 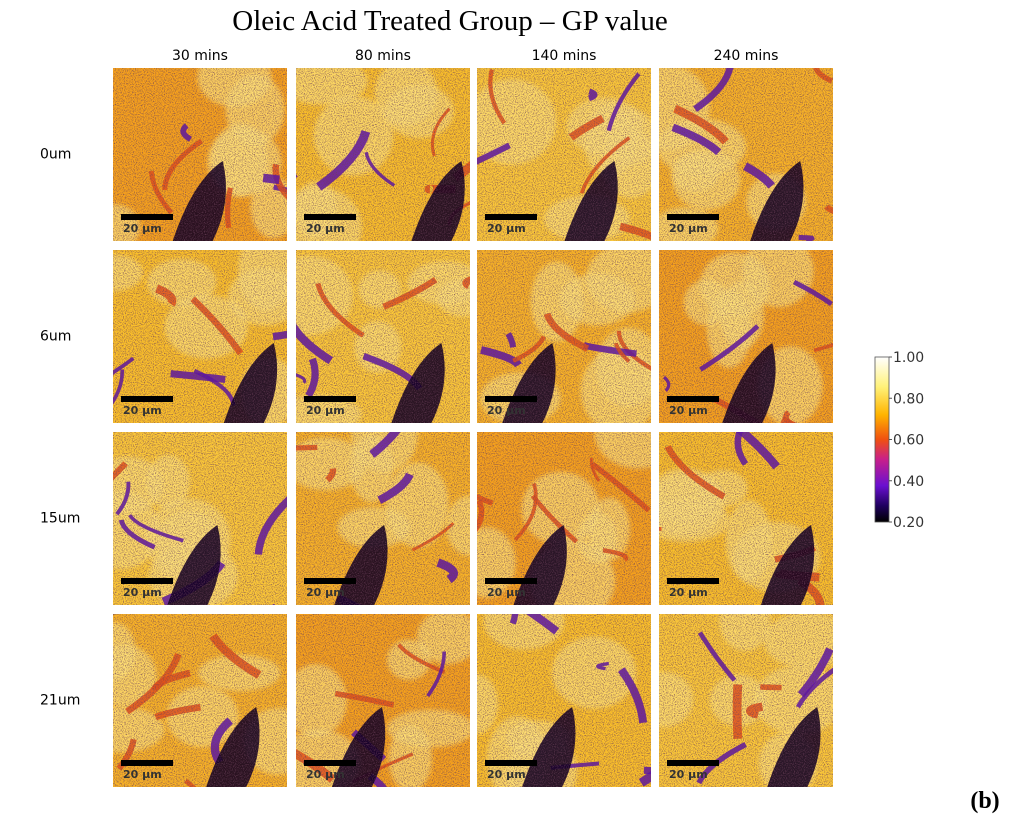 What do you see at coordinates (449, 21) in the screenshot?
I see `figure-title: Oleic Acid Treated Group – GP value` at bounding box center [449, 21].